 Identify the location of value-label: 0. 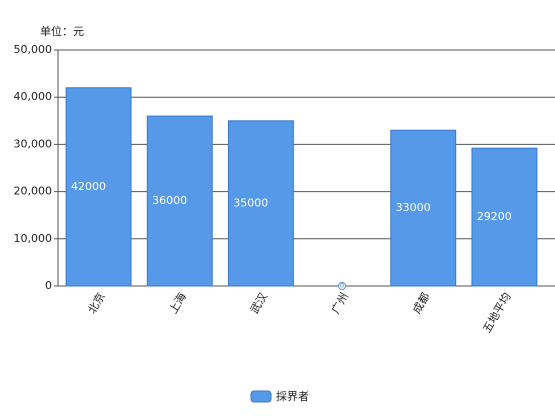
(342, 286).